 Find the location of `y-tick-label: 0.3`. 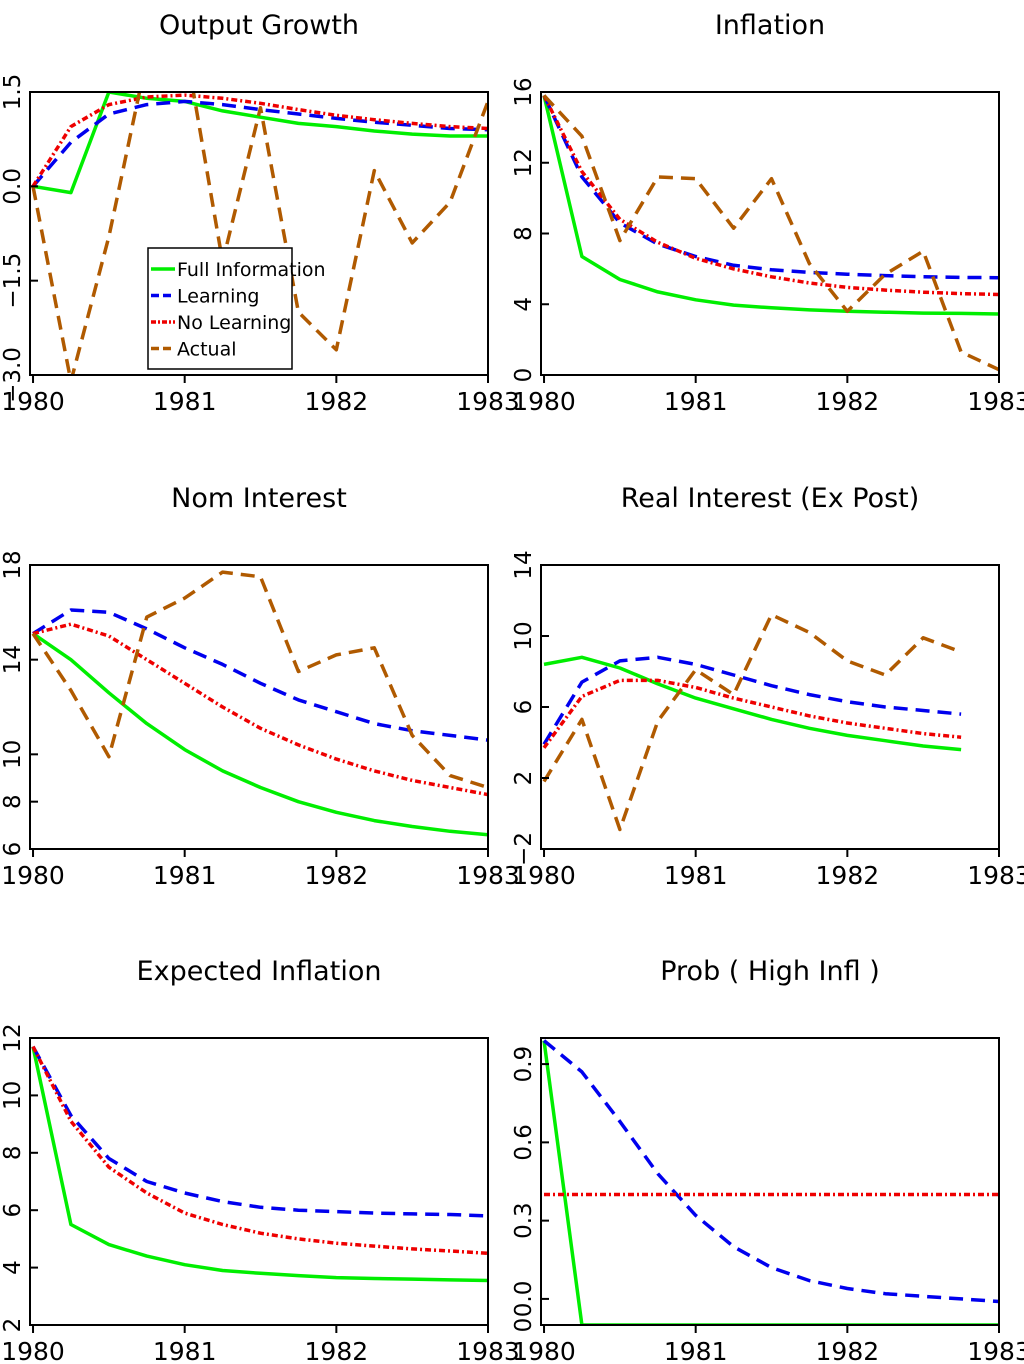

y-tick-label: 0.3 is located at coordinates (524, 1220).